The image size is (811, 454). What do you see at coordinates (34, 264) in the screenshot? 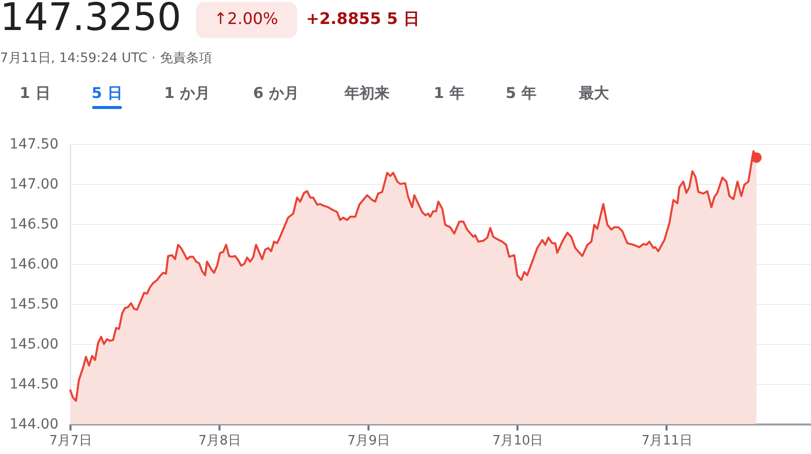
I see `y-tick-label: 146.00` at bounding box center [34, 264].